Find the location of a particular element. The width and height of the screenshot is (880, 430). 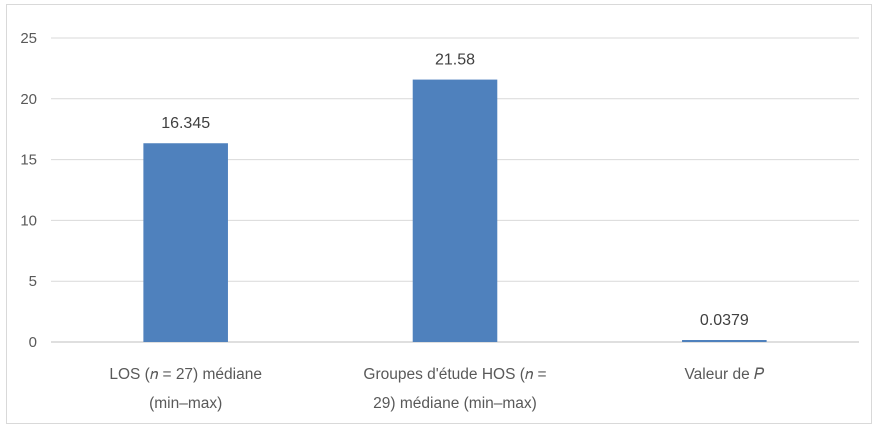

category-label-0: (min–max) is located at coordinates (185, 403).